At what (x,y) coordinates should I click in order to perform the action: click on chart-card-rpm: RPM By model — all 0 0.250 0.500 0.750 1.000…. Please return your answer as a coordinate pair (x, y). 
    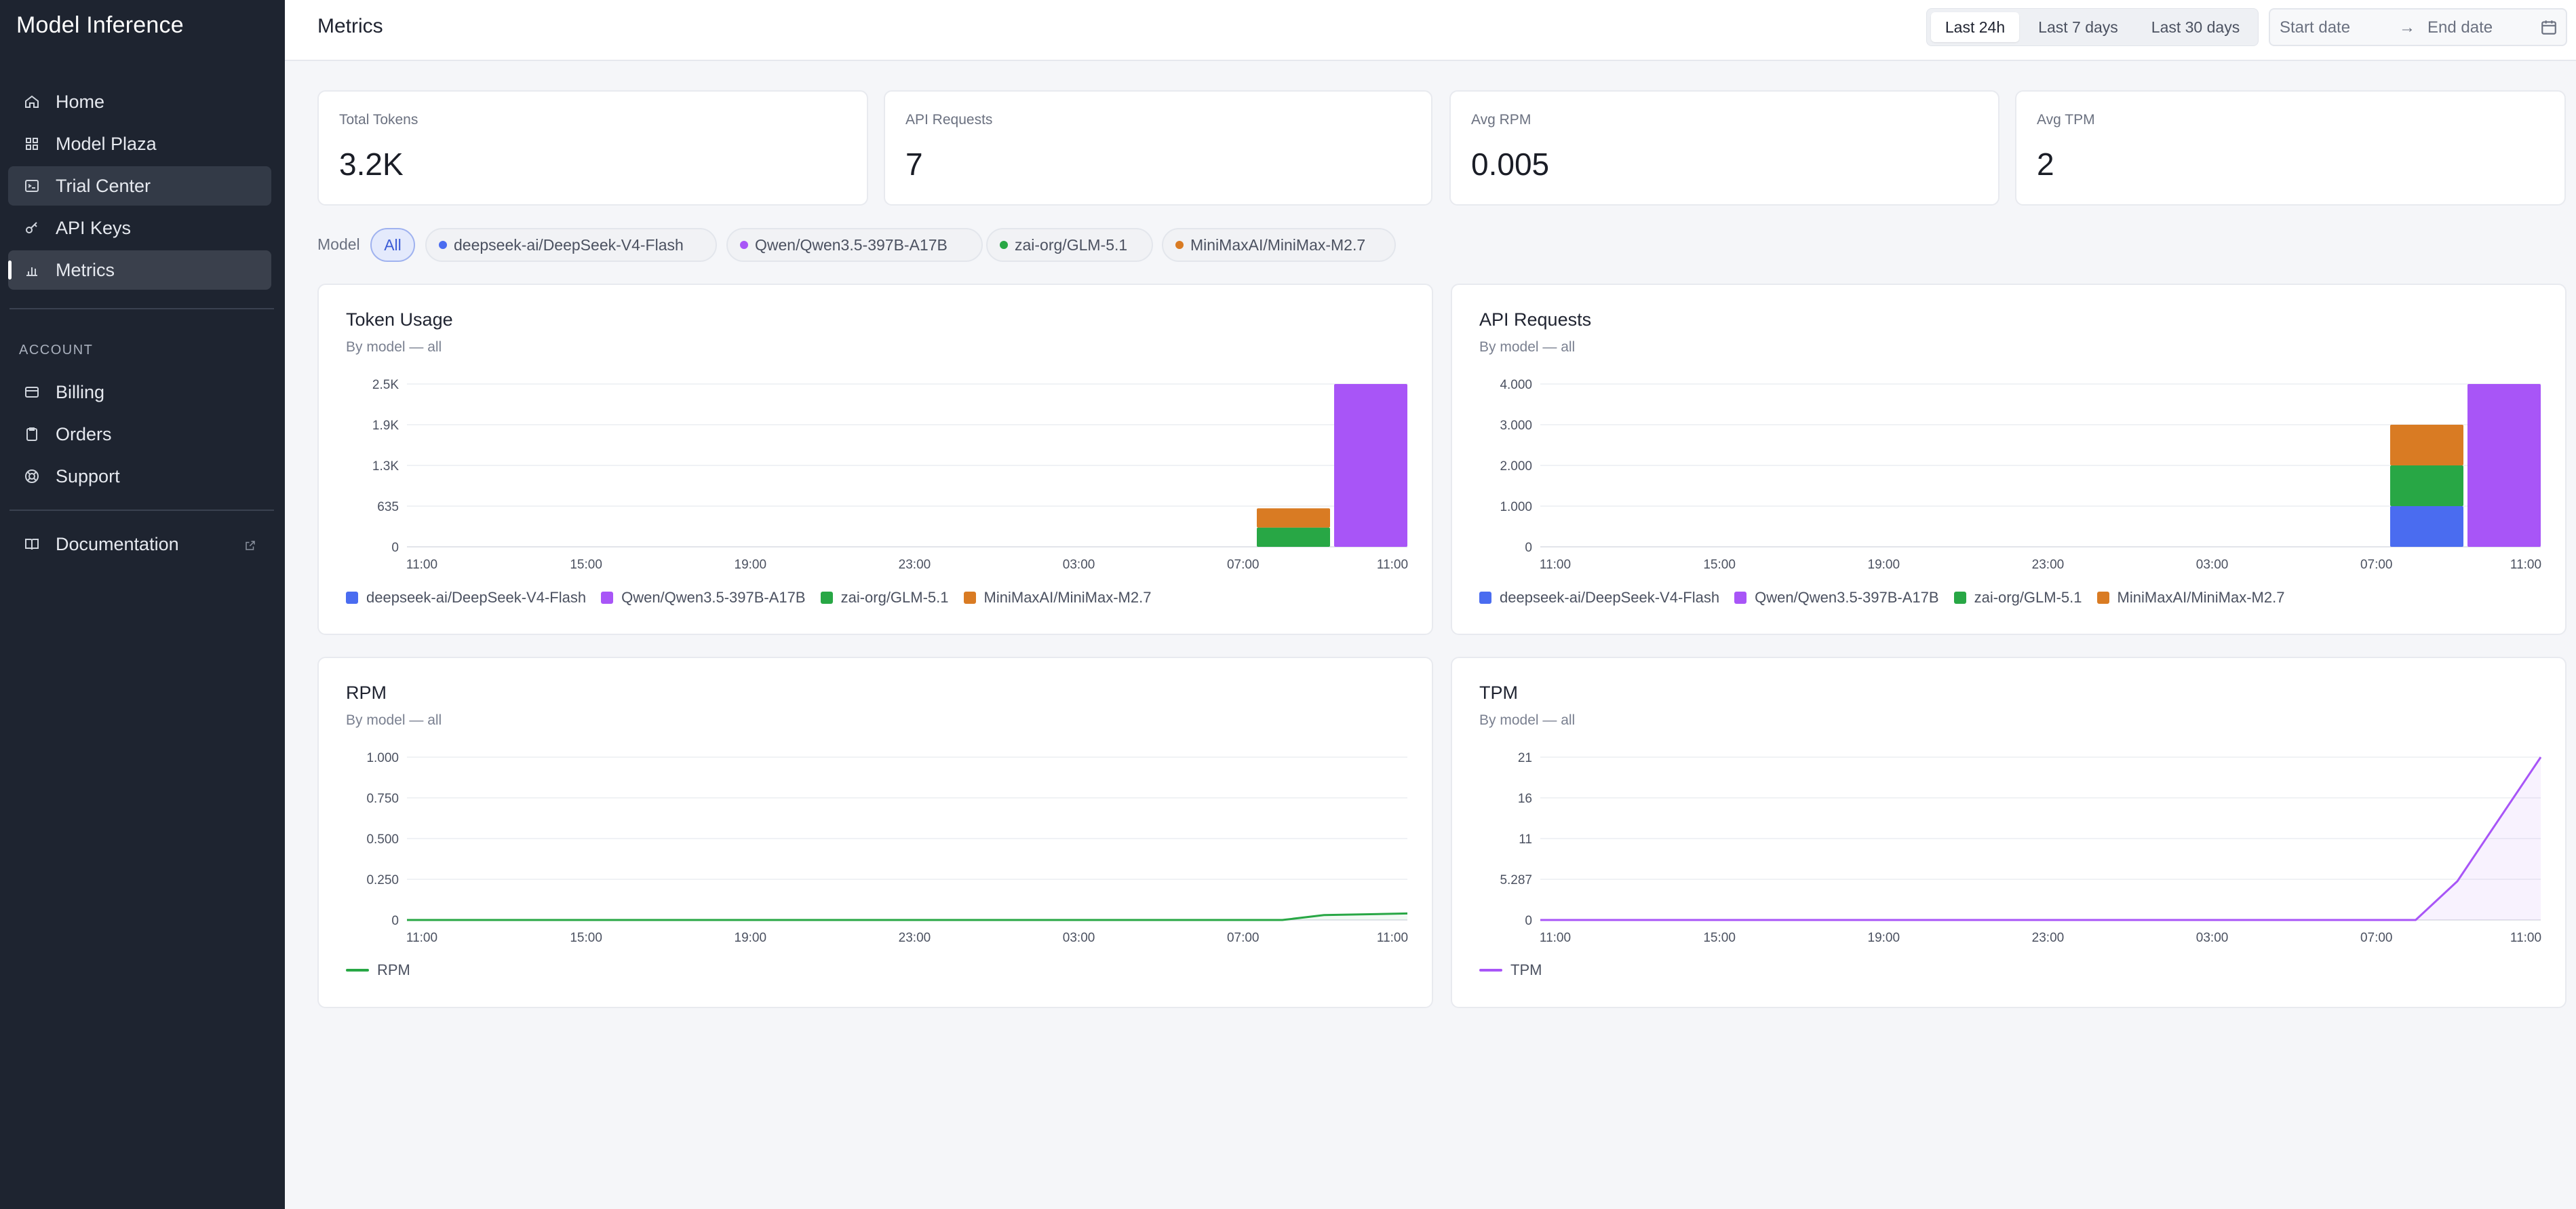
    Looking at the image, I should click on (875, 832).